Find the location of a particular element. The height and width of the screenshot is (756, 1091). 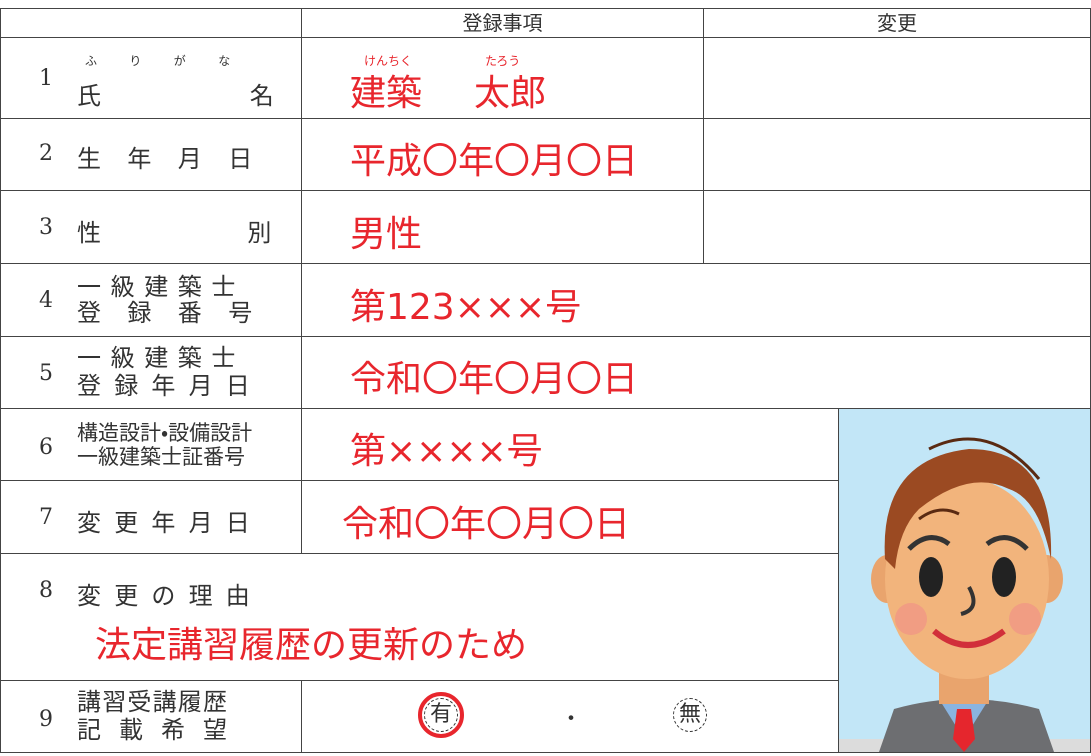

selected-ring is located at coordinates (441, 715).